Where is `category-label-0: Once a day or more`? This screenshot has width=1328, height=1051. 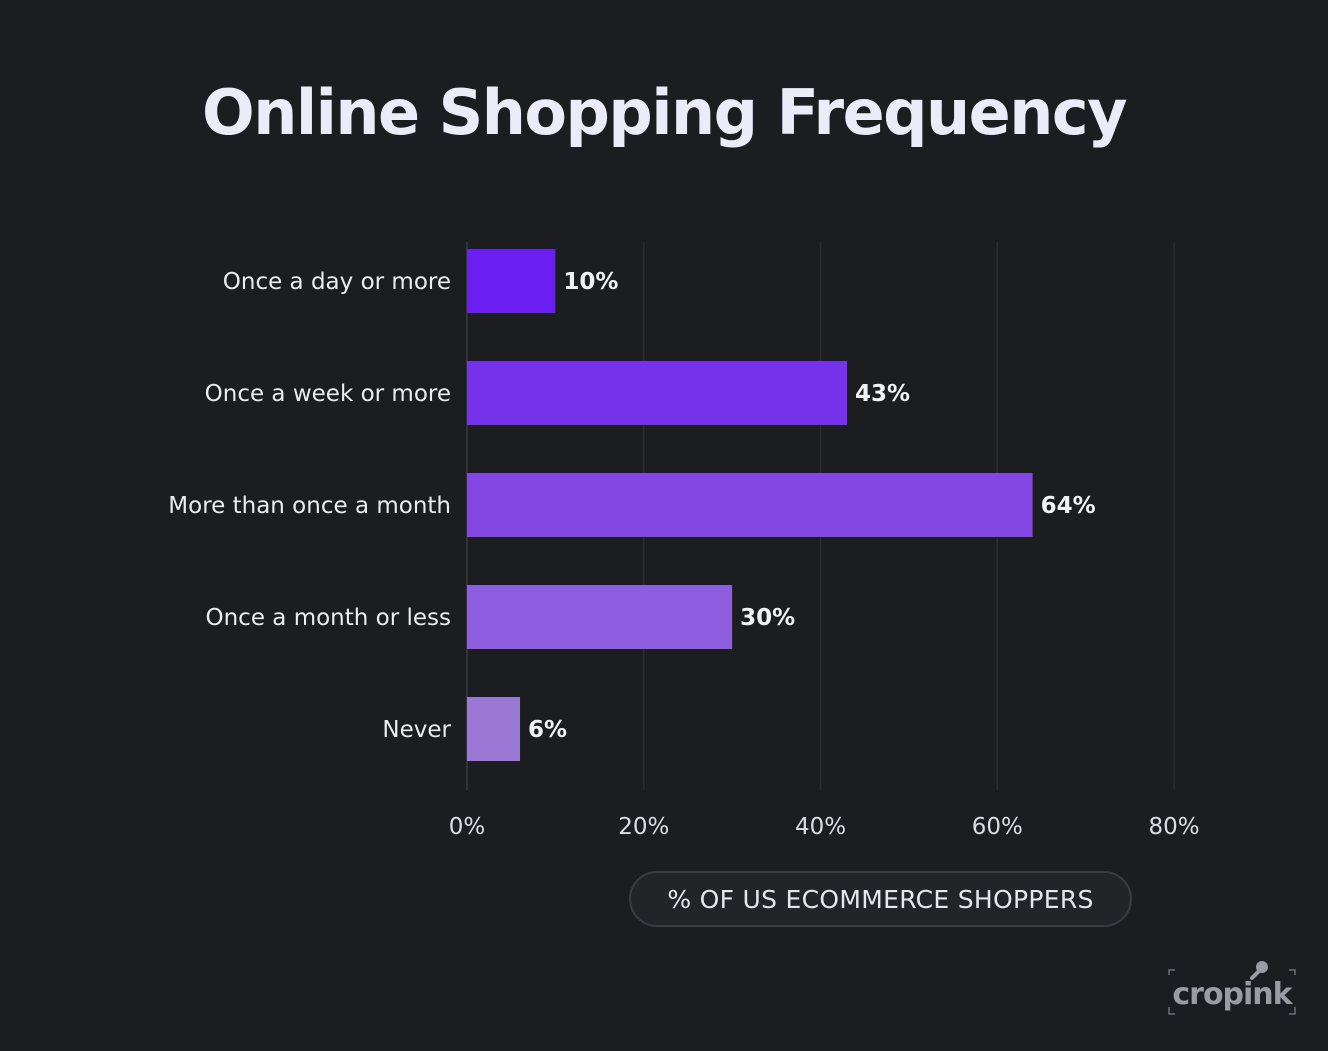 category-label-0: Once a day or more is located at coordinates (337, 282).